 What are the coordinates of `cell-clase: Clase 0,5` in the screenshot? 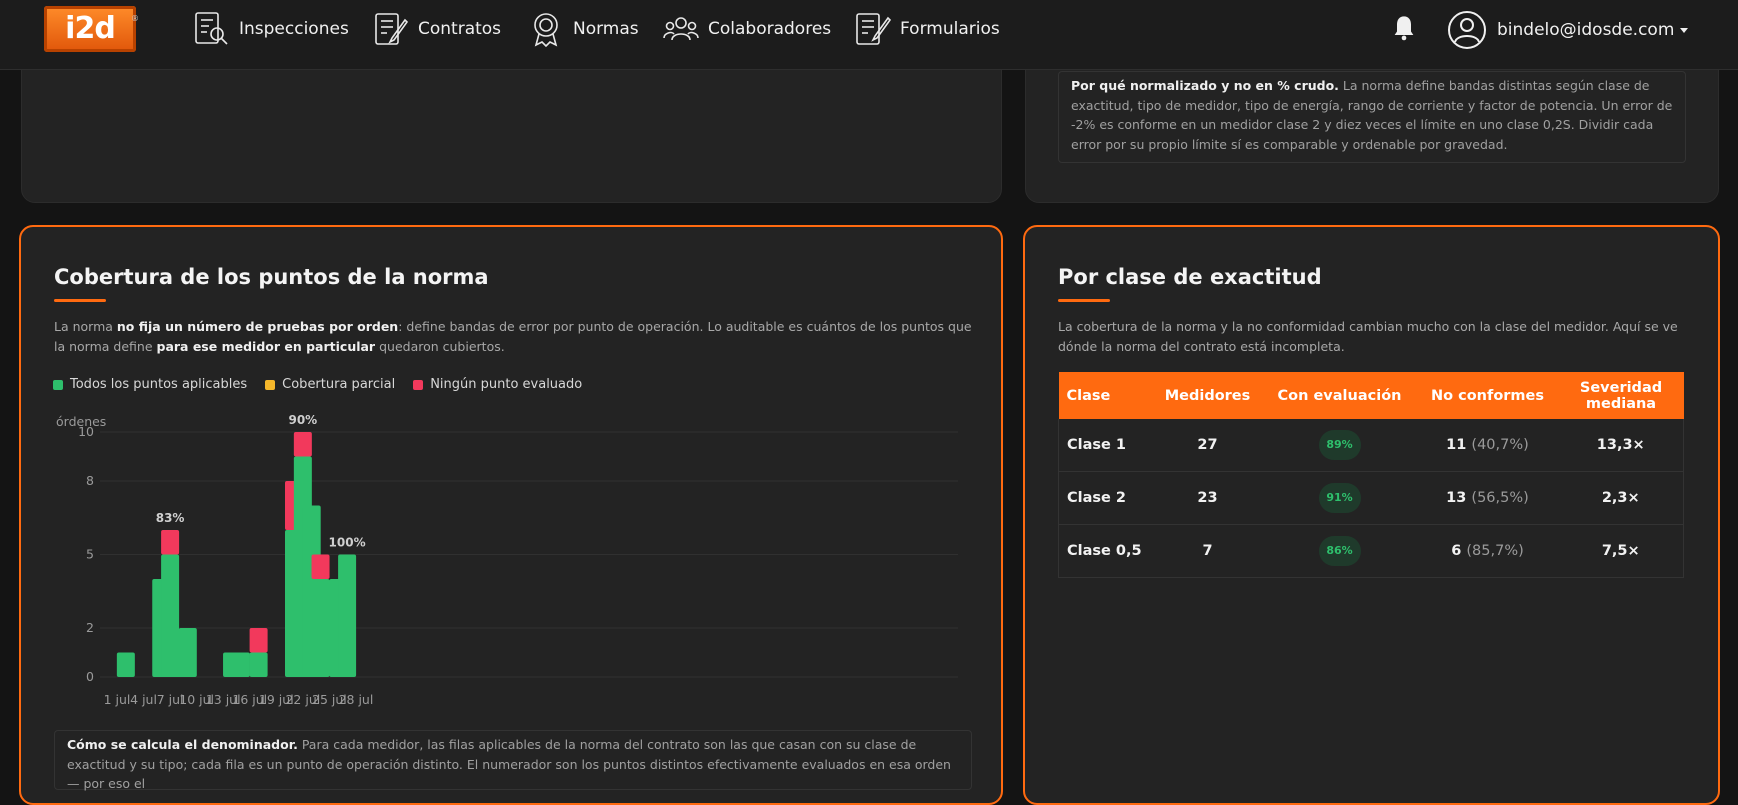 It's located at (1105, 551).